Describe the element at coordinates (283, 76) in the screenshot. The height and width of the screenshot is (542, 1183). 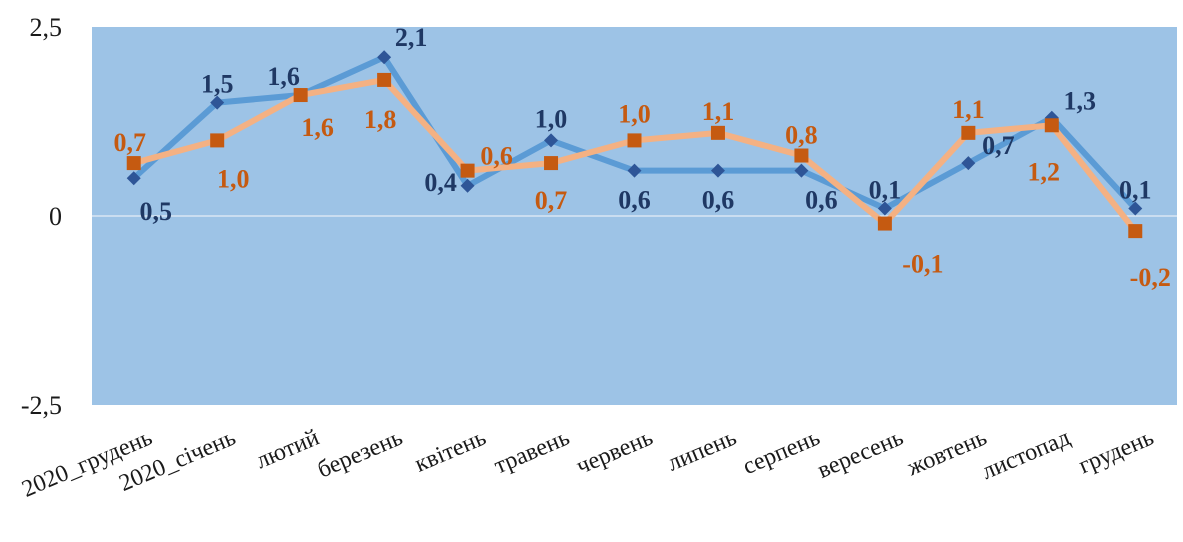
I see `series-1-data-label: 1,6` at that location.